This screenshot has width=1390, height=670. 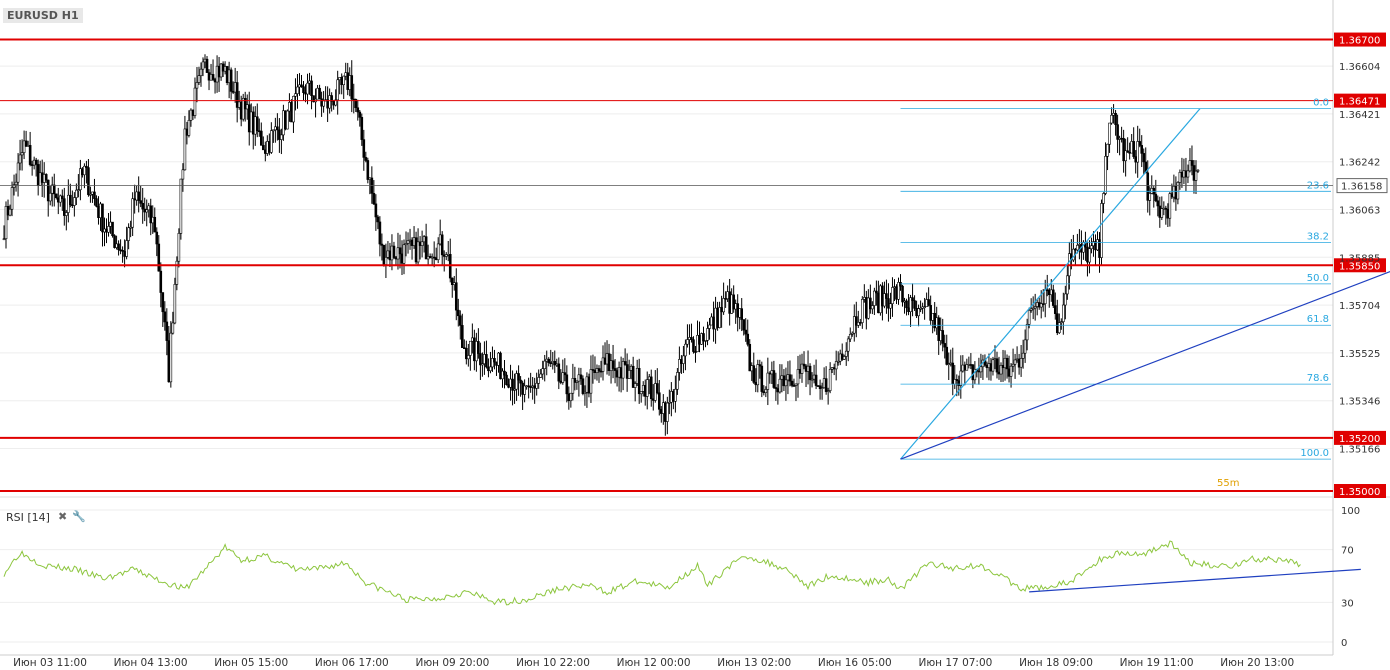 I want to click on price-tick-label: 1.35346, so click(x=1359, y=402).